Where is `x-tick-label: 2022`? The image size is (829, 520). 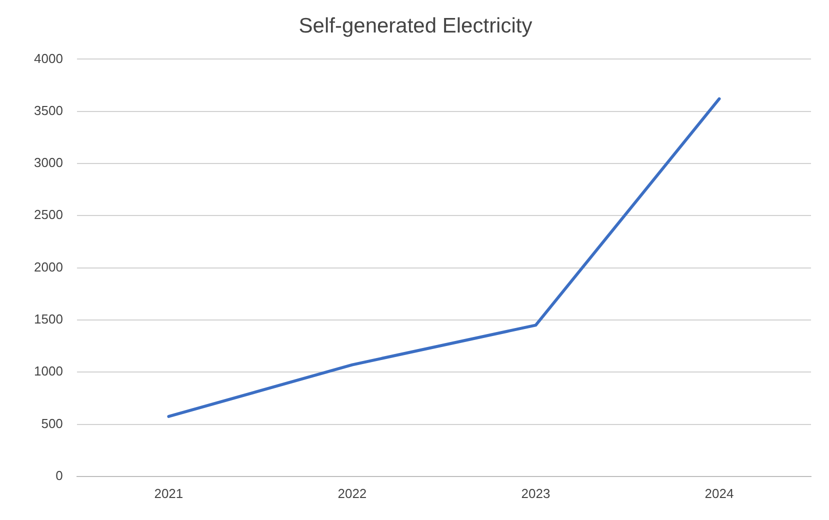 x-tick-label: 2022 is located at coordinates (352, 493).